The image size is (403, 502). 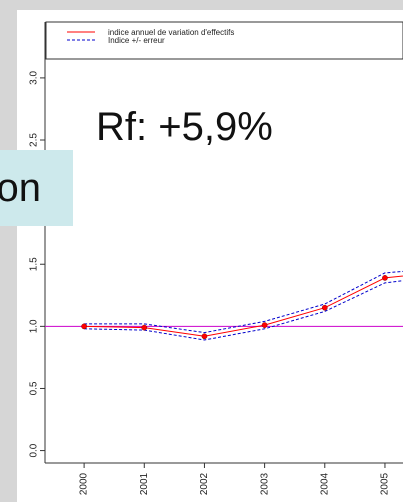 What do you see at coordinates (20, 188) in the screenshot?
I see `cropped-overlay-text: on` at bounding box center [20, 188].